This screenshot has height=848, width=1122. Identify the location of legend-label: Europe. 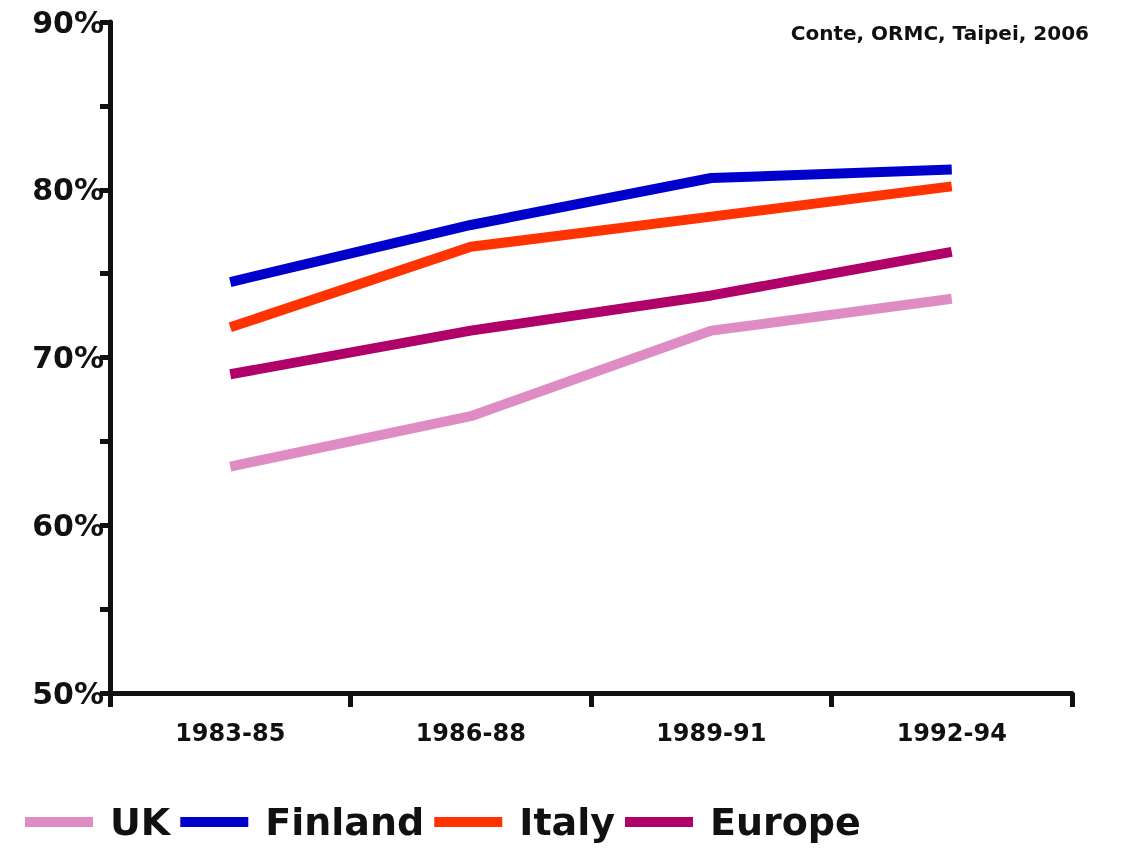
(785, 822).